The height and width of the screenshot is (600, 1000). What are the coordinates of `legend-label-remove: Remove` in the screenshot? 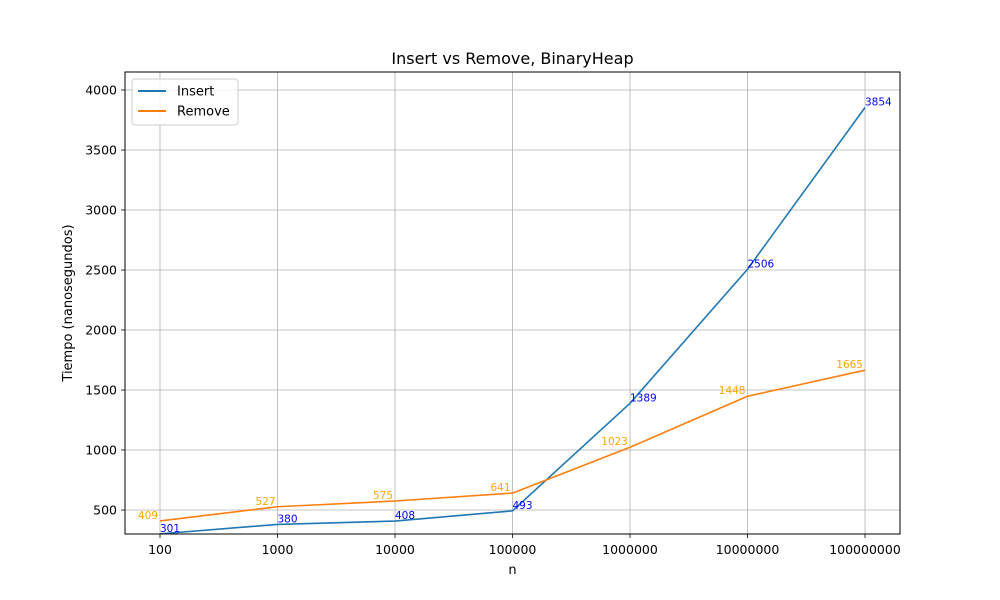 It's located at (203, 112).